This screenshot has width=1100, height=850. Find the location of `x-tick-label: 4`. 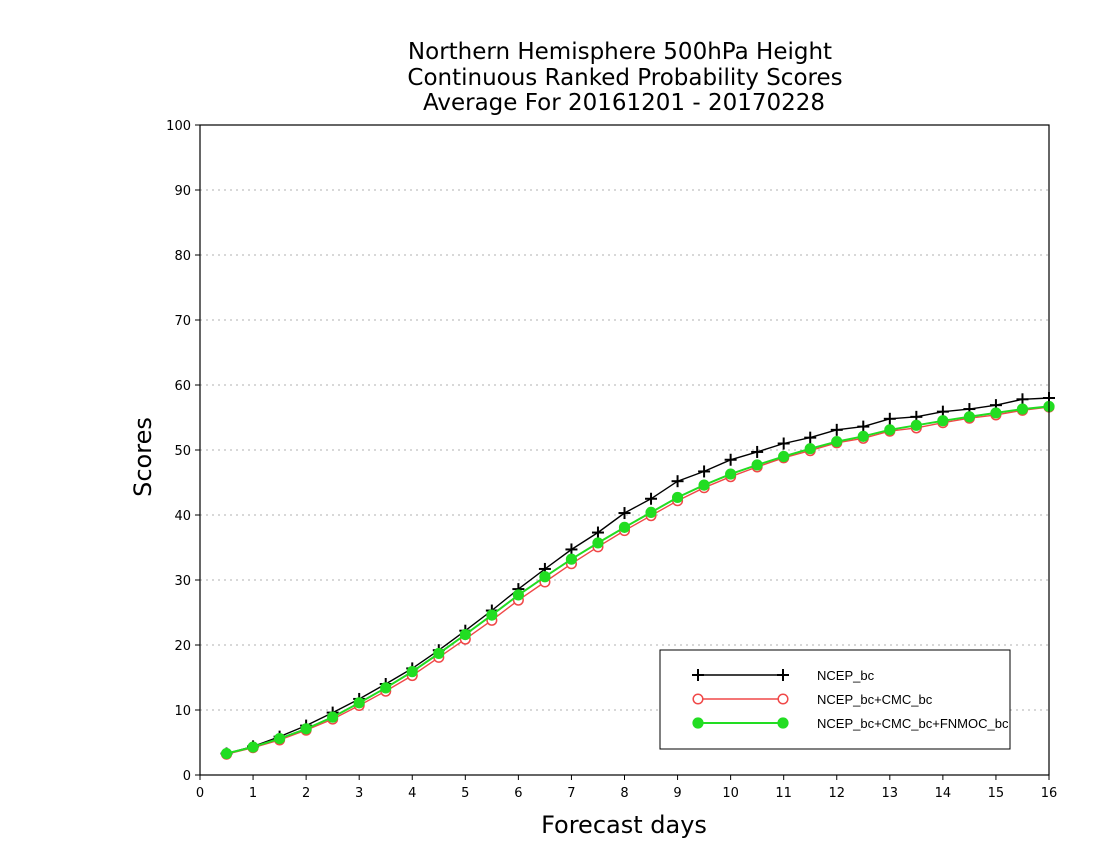

x-tick-label: 4 is located at coordinates (412, 793).